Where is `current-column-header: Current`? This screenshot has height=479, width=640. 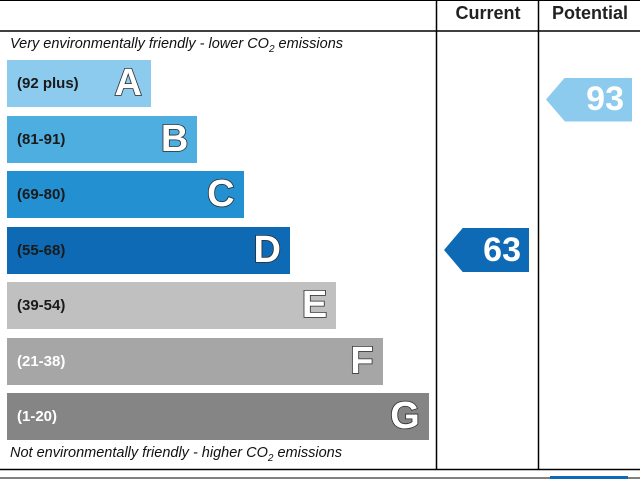
current-column-header: Current is located at coordinates (488, 13).